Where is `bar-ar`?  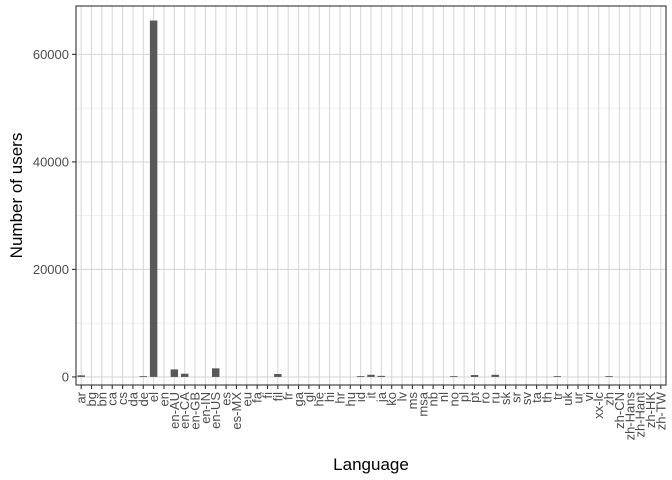
bar-ar is located at coordinates (81, 376).